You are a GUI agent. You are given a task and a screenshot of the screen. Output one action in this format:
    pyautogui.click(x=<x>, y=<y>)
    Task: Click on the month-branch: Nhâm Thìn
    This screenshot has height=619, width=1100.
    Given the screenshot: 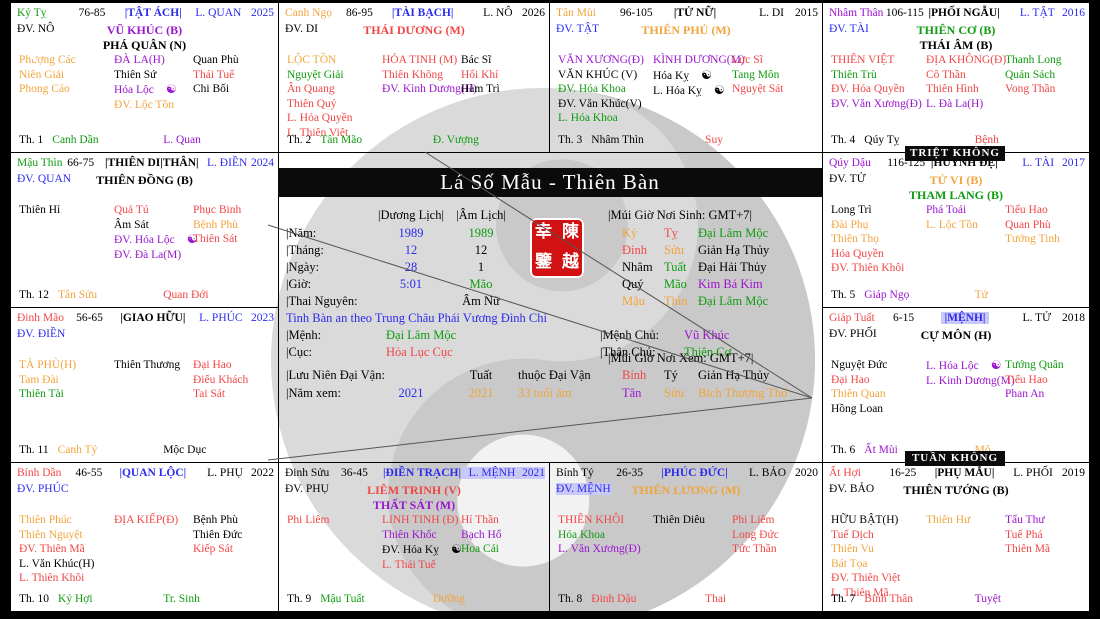 What is the action you would take?
    pyautogui.click(x=617, y=140)
    